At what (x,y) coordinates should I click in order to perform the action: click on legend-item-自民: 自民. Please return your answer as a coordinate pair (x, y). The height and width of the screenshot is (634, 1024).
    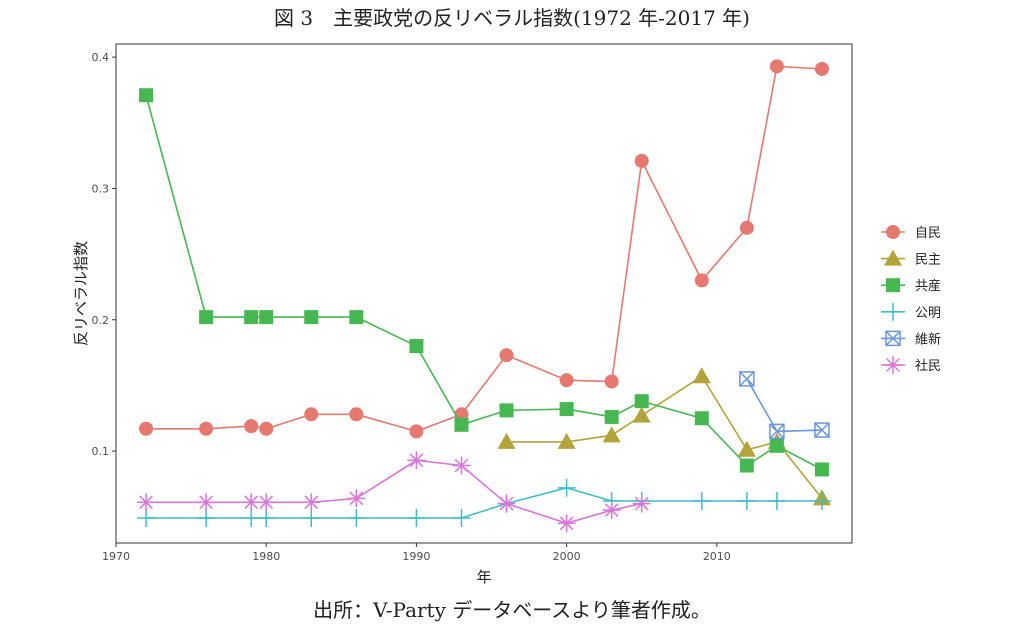
    Looking at the image, I should click on (911, 233).